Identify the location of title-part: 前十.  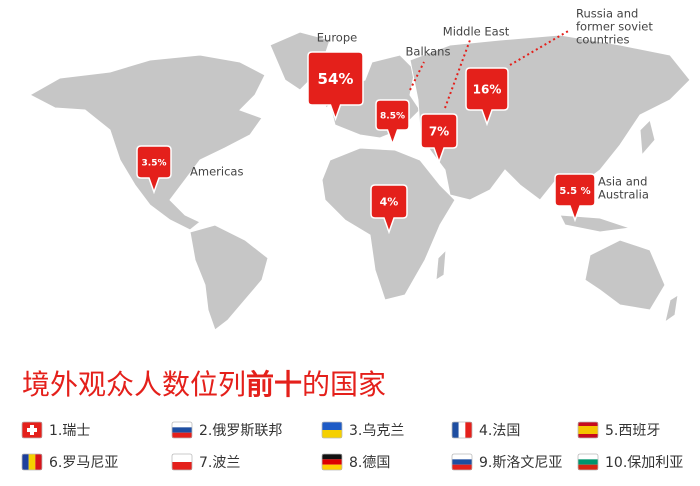
(274, 384).